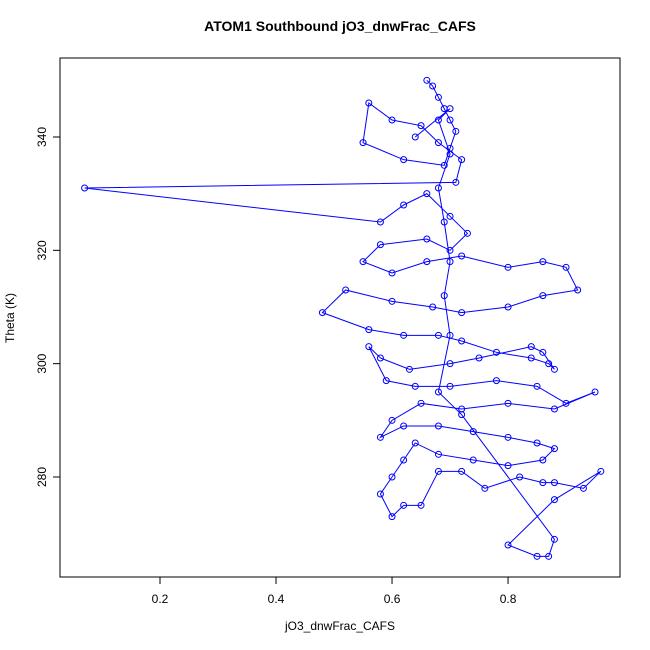 This screenshot has width=650, height=650. What do you see at coordinates (42, 137) in the screenshot?
I see `y-tick-label: 340` at bounding box center [42, 137].